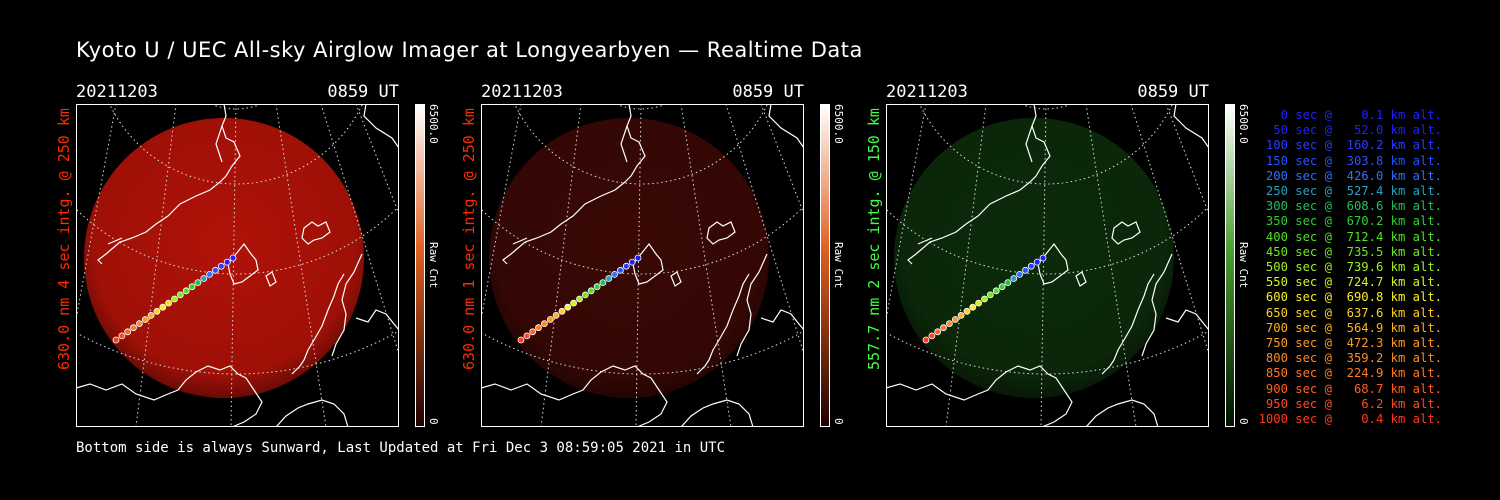 The height and width of the screenshot is (500, 1500). I want to click on legend-row: 400 sec @ 712.4 km alt., so click(1350, 236).